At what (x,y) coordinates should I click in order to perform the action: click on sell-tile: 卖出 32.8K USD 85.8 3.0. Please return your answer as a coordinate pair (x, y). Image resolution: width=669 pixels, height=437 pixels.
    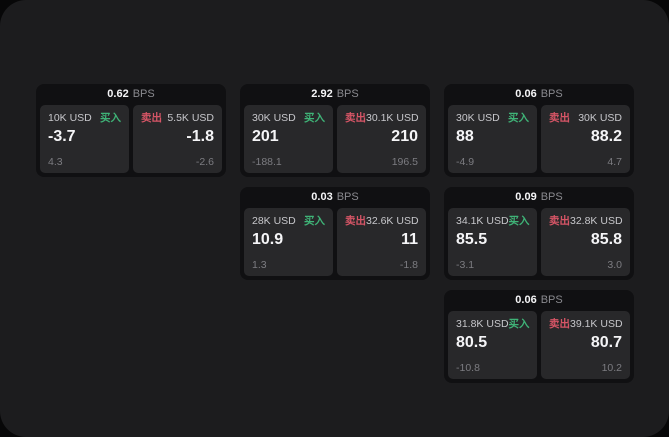
    Looking at the image, I should click on (585, 242).